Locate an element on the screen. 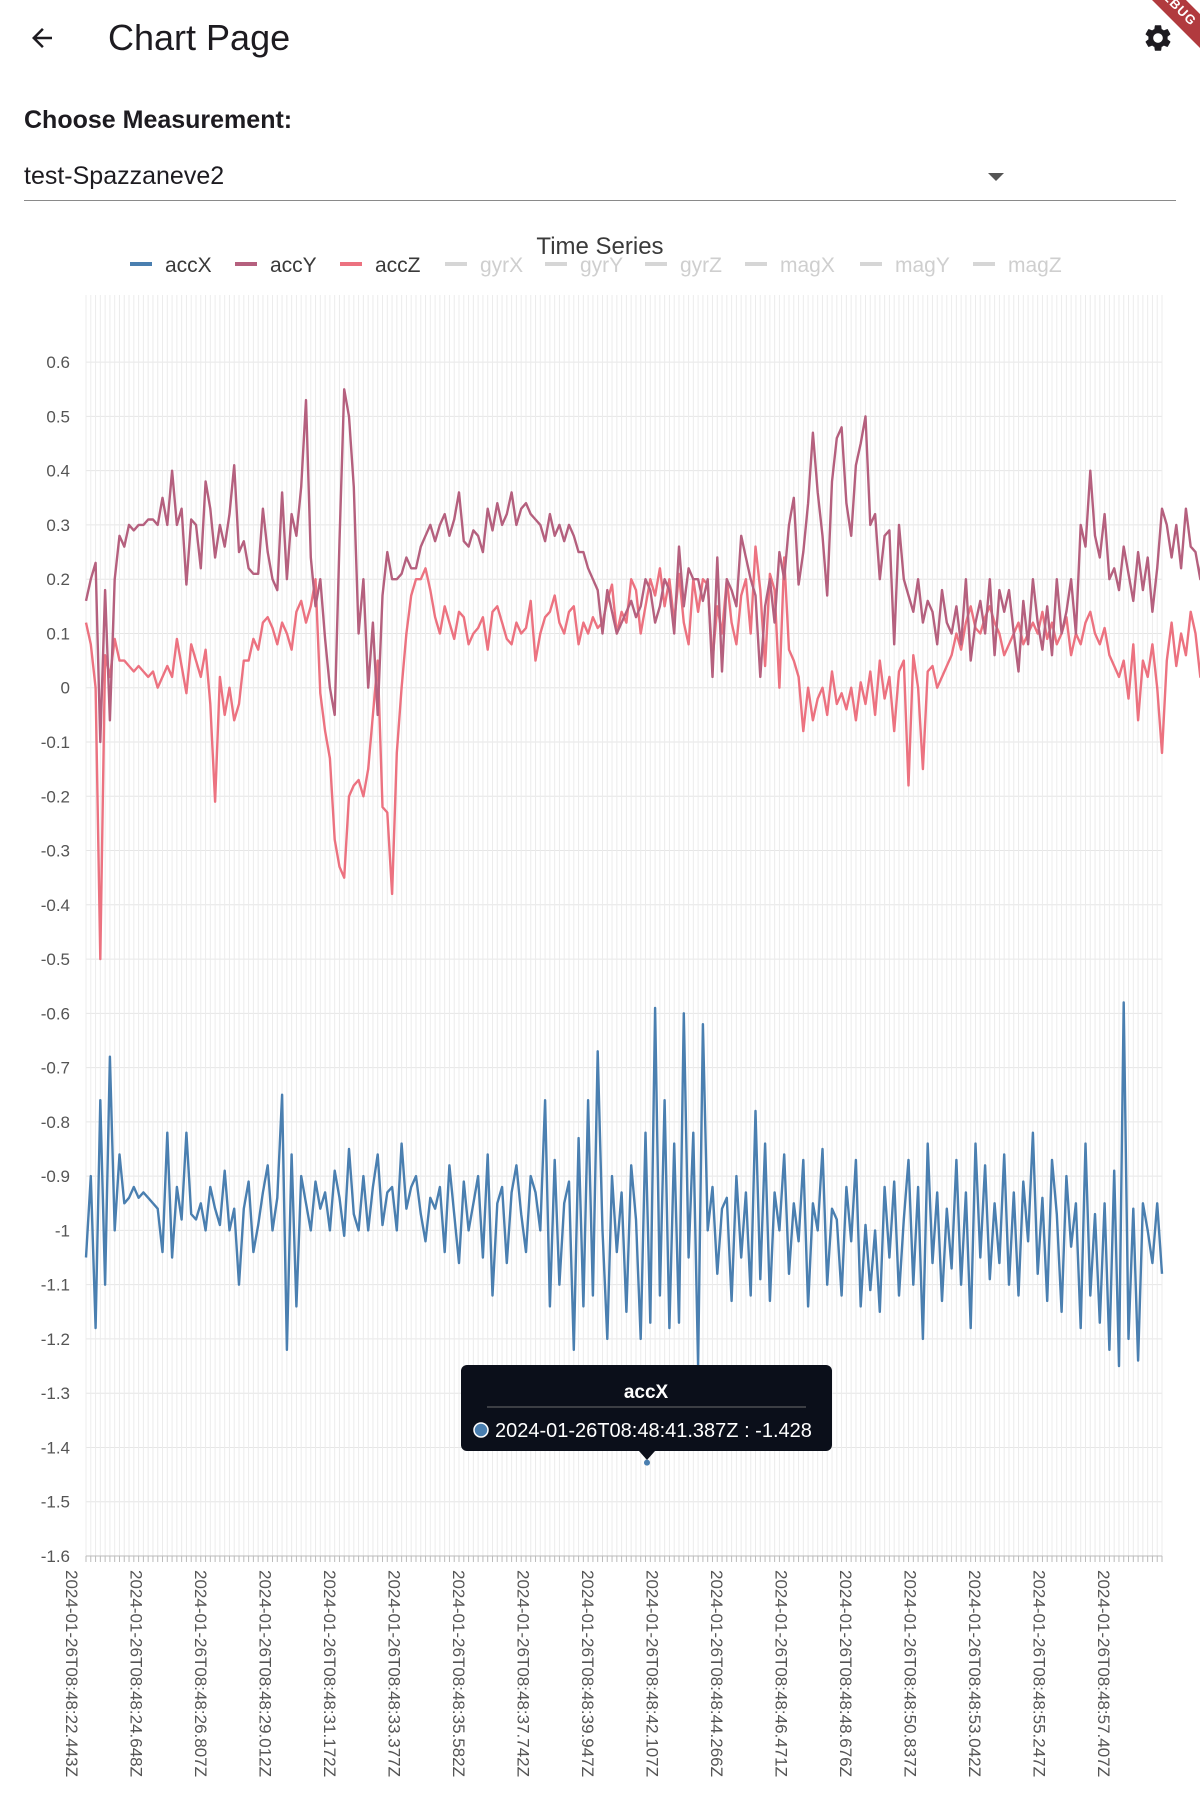  x-tick-label: 2024-01-26T08:48:29.012Z is located at coordinates (265, 1673).